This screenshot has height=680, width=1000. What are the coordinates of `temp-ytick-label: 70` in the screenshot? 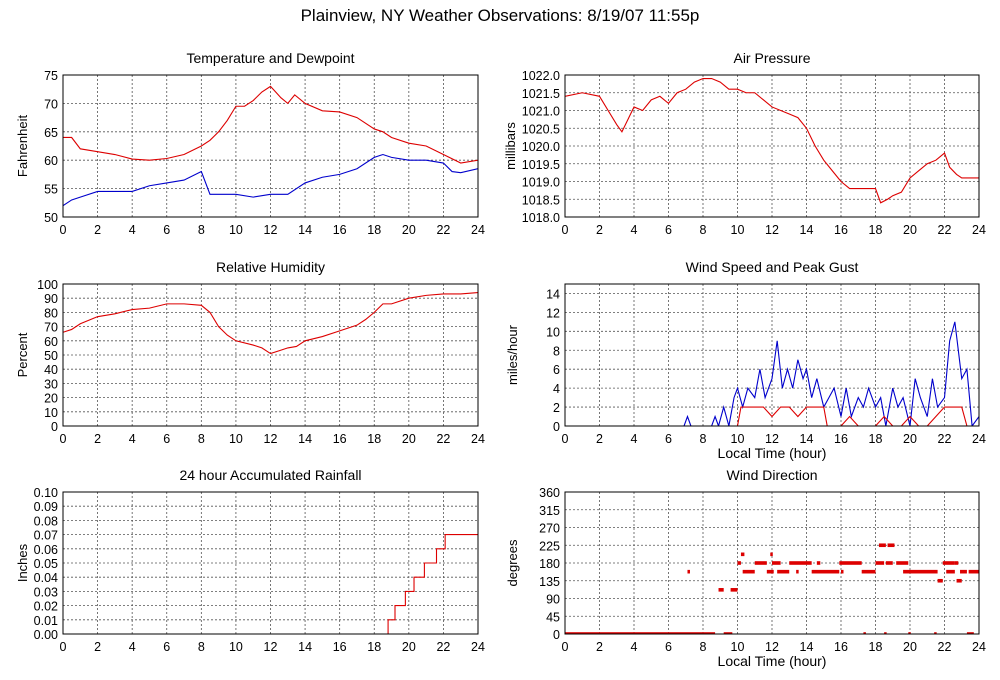 It's located at (51, 104).